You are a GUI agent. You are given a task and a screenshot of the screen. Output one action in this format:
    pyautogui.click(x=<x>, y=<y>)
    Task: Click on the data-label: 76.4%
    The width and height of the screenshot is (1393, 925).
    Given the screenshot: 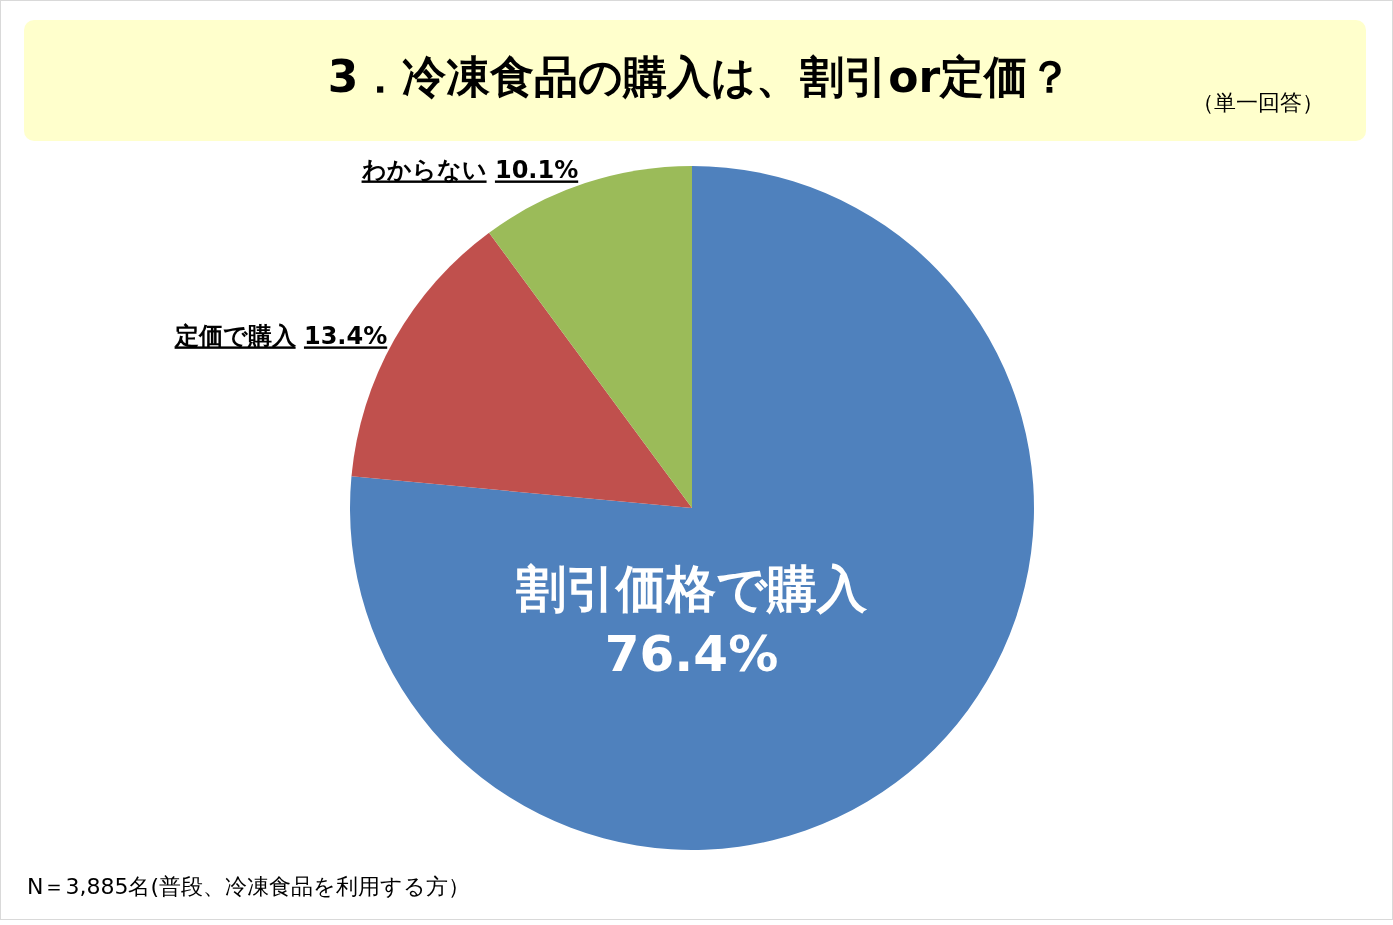 What is the action you would take?
    pyautogui.click(x=691, y=653)
    